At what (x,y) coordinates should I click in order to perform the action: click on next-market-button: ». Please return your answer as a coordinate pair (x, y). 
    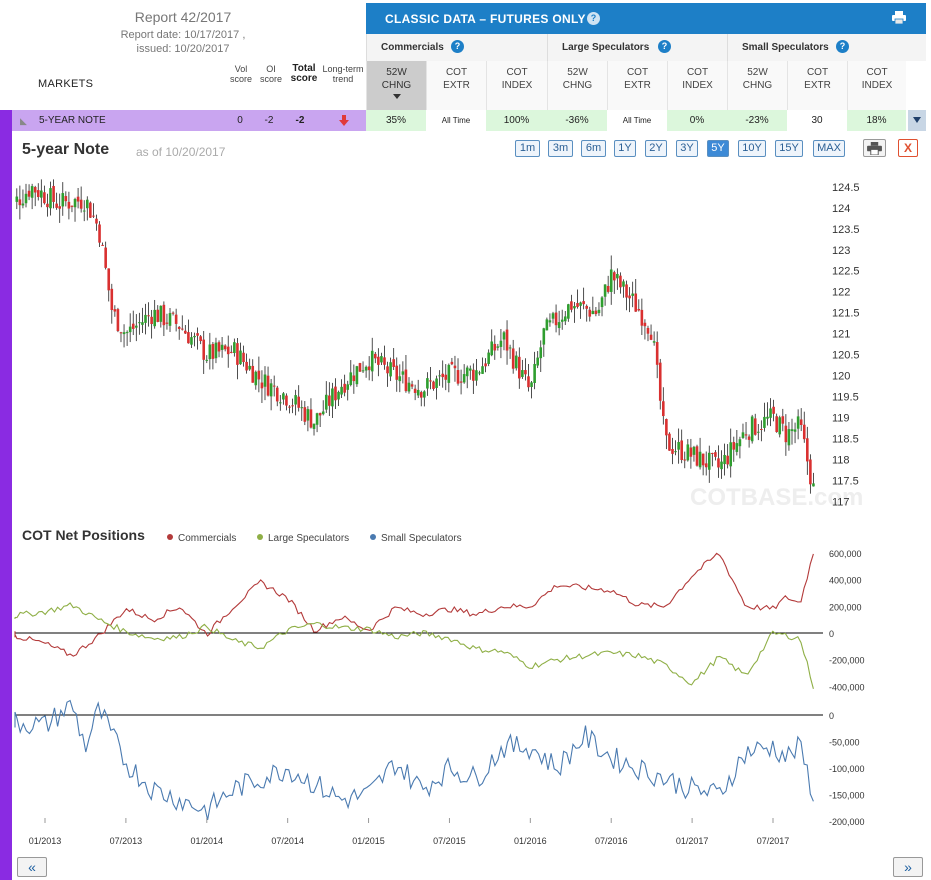
    Looking at the image, I should click on (908, 867).